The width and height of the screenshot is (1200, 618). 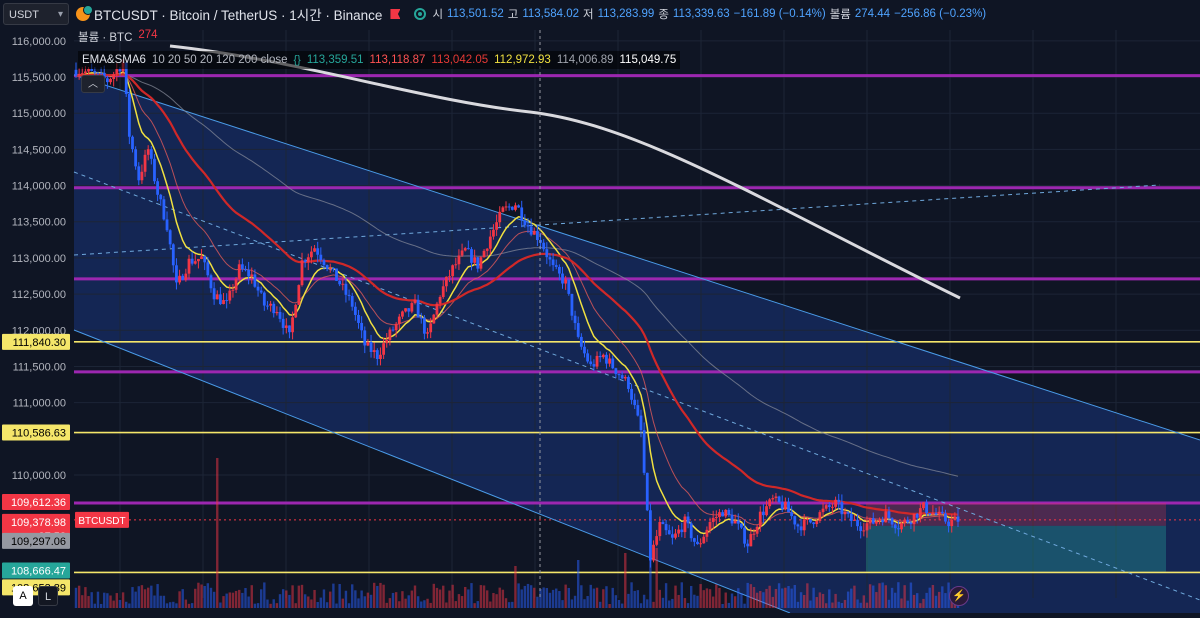 What do you see at coordinates (39, 42) in the screenshot?
I see `price-tick-label: 116,000.00` at bounding box center [39, 42].